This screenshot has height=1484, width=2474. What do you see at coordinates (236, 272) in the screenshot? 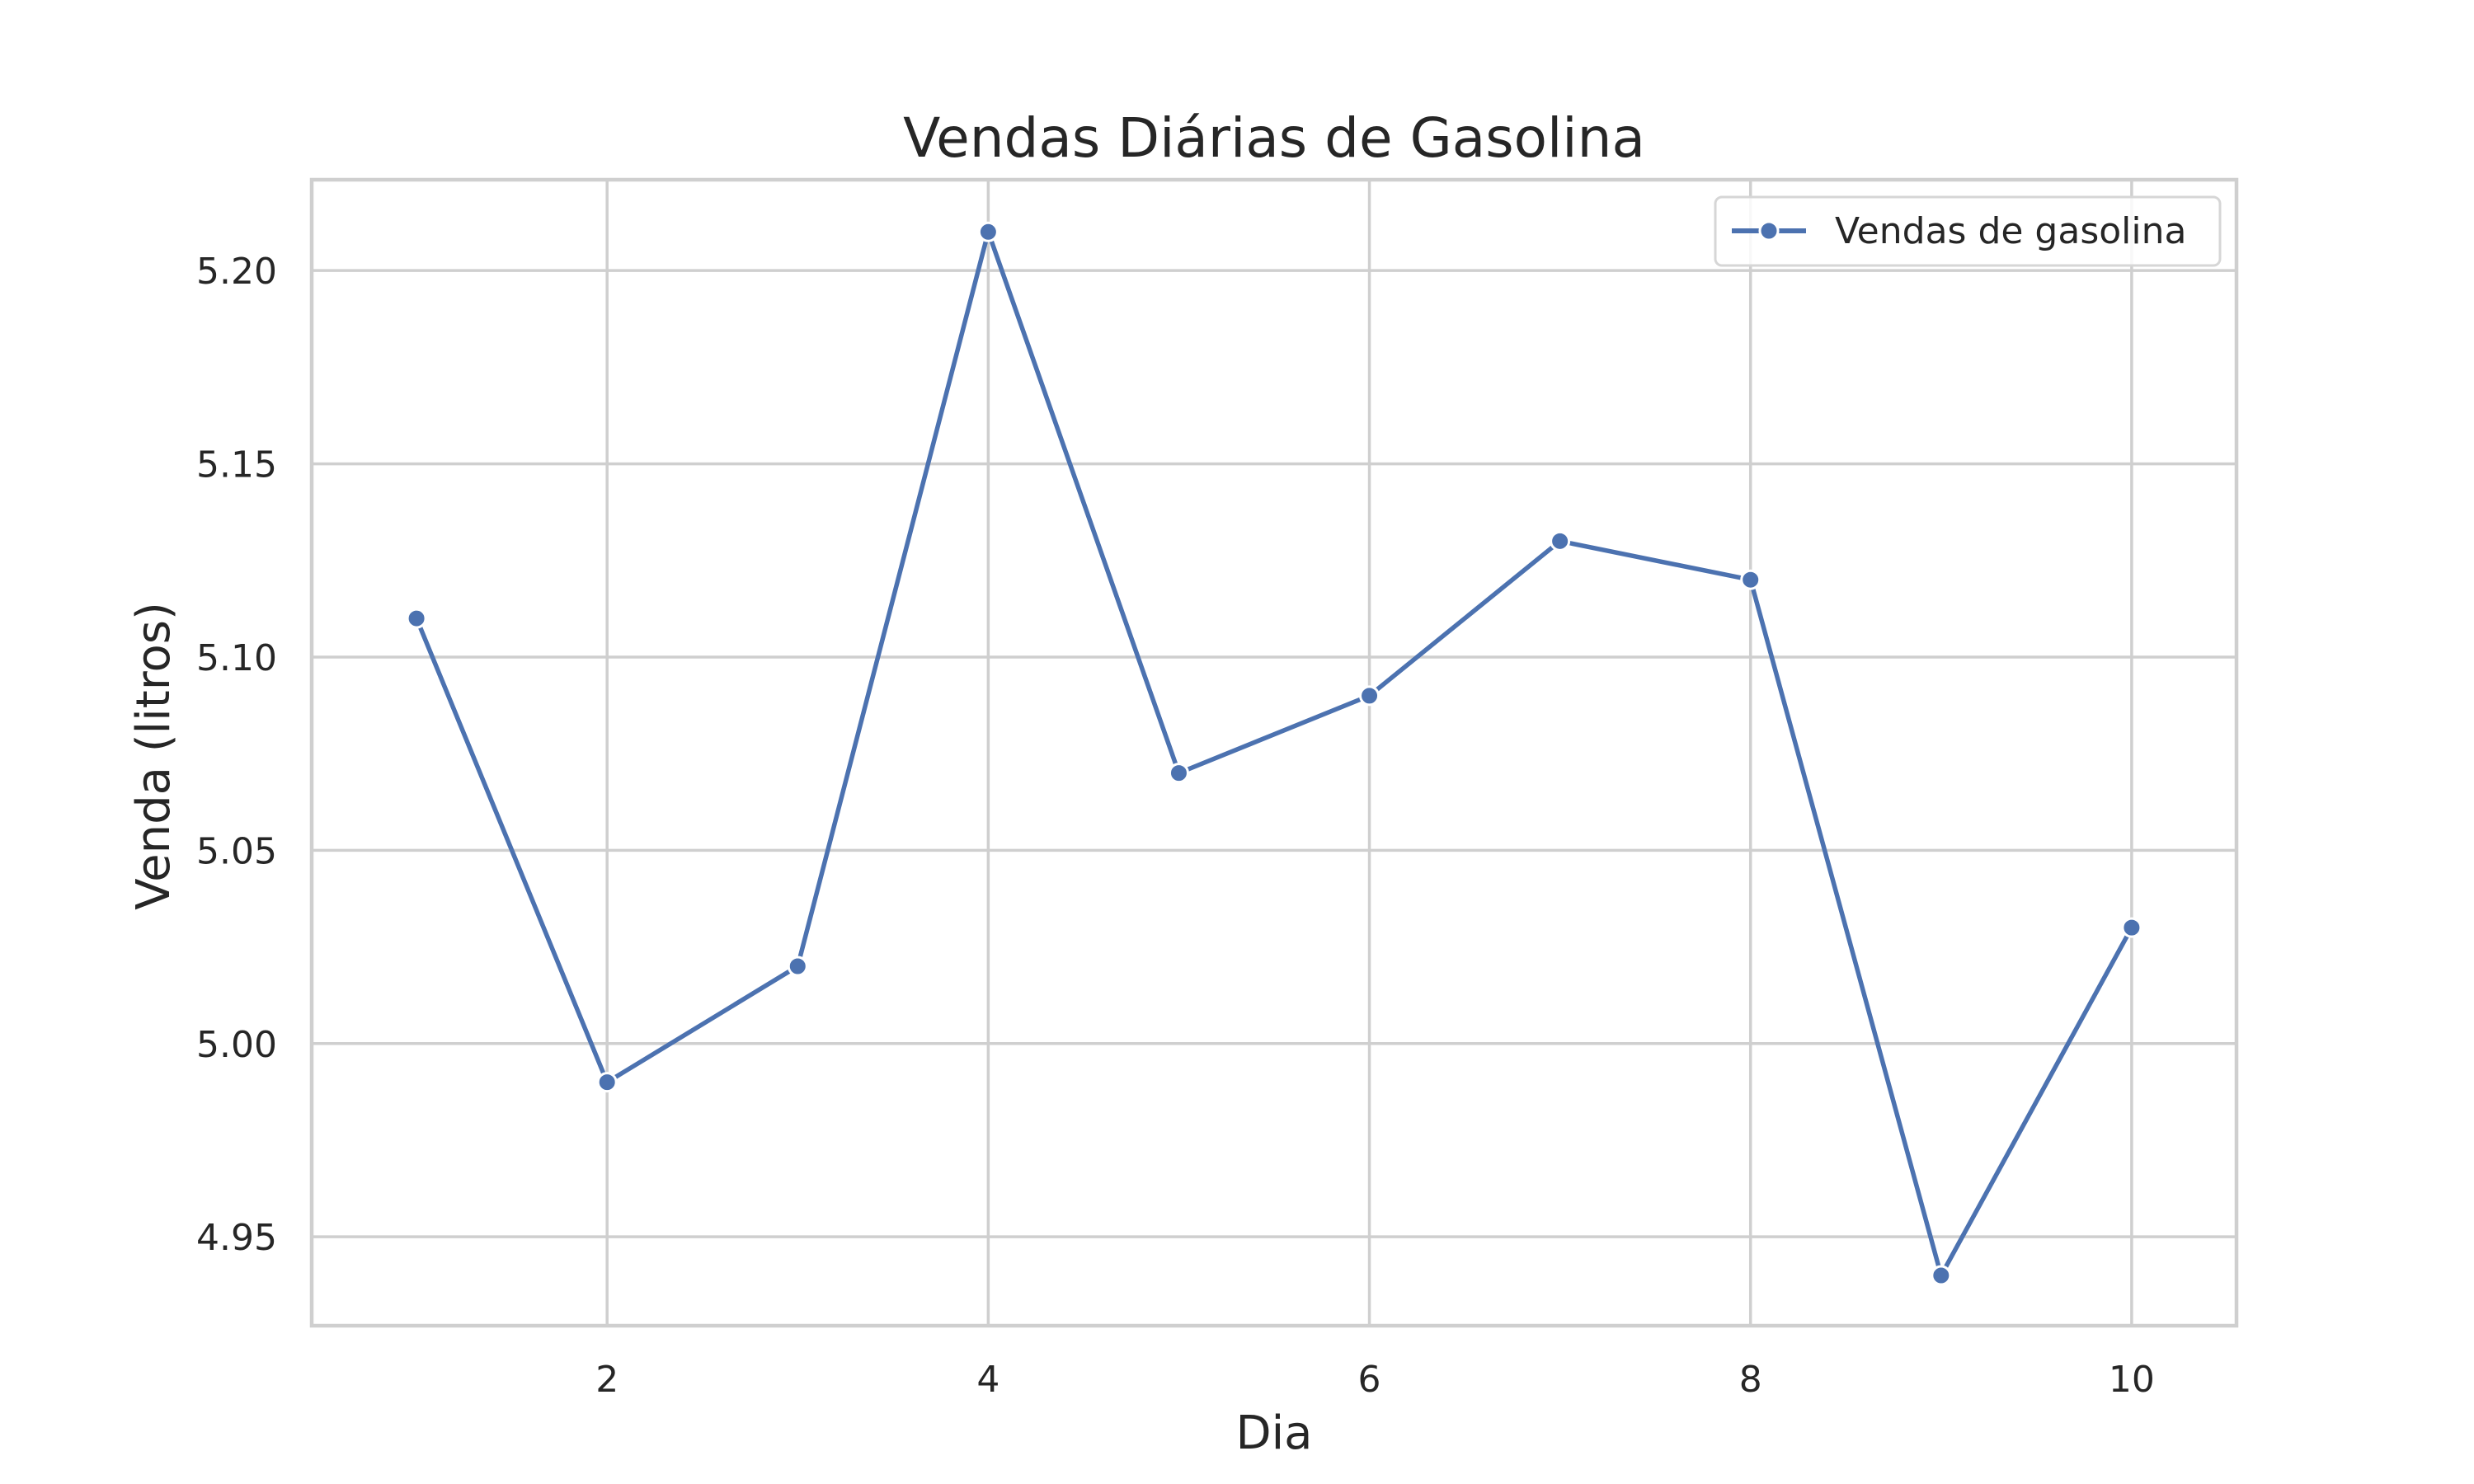
I see `y-tick-label: 5.20` at bounding box center [236, 272].